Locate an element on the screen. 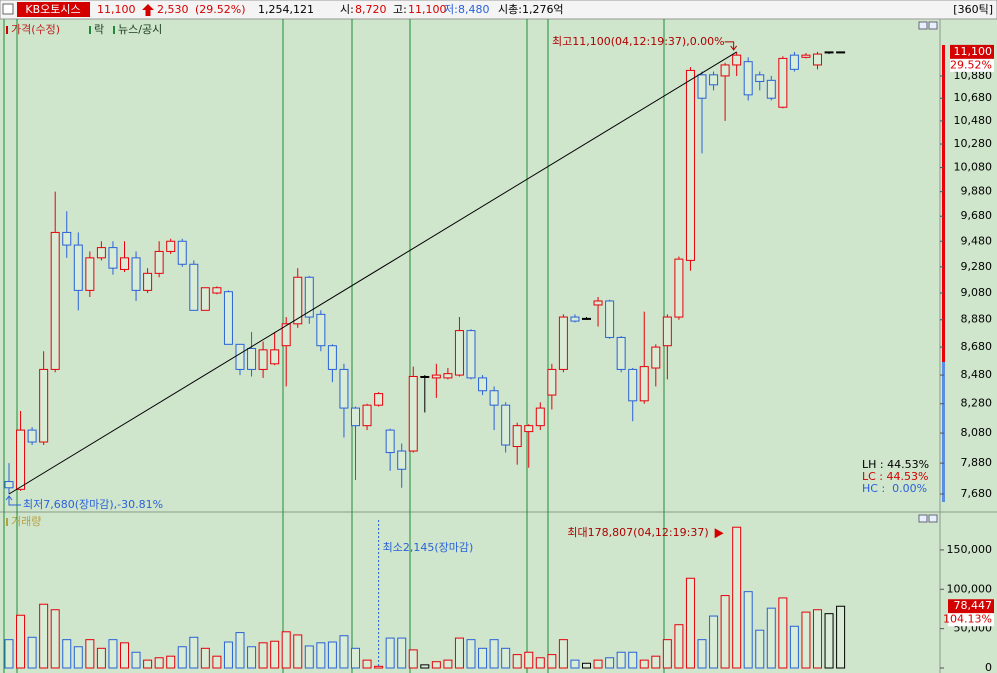 The height and width of the screenshot is (673, 997). max-arrow is located at coordinates (731, 46).